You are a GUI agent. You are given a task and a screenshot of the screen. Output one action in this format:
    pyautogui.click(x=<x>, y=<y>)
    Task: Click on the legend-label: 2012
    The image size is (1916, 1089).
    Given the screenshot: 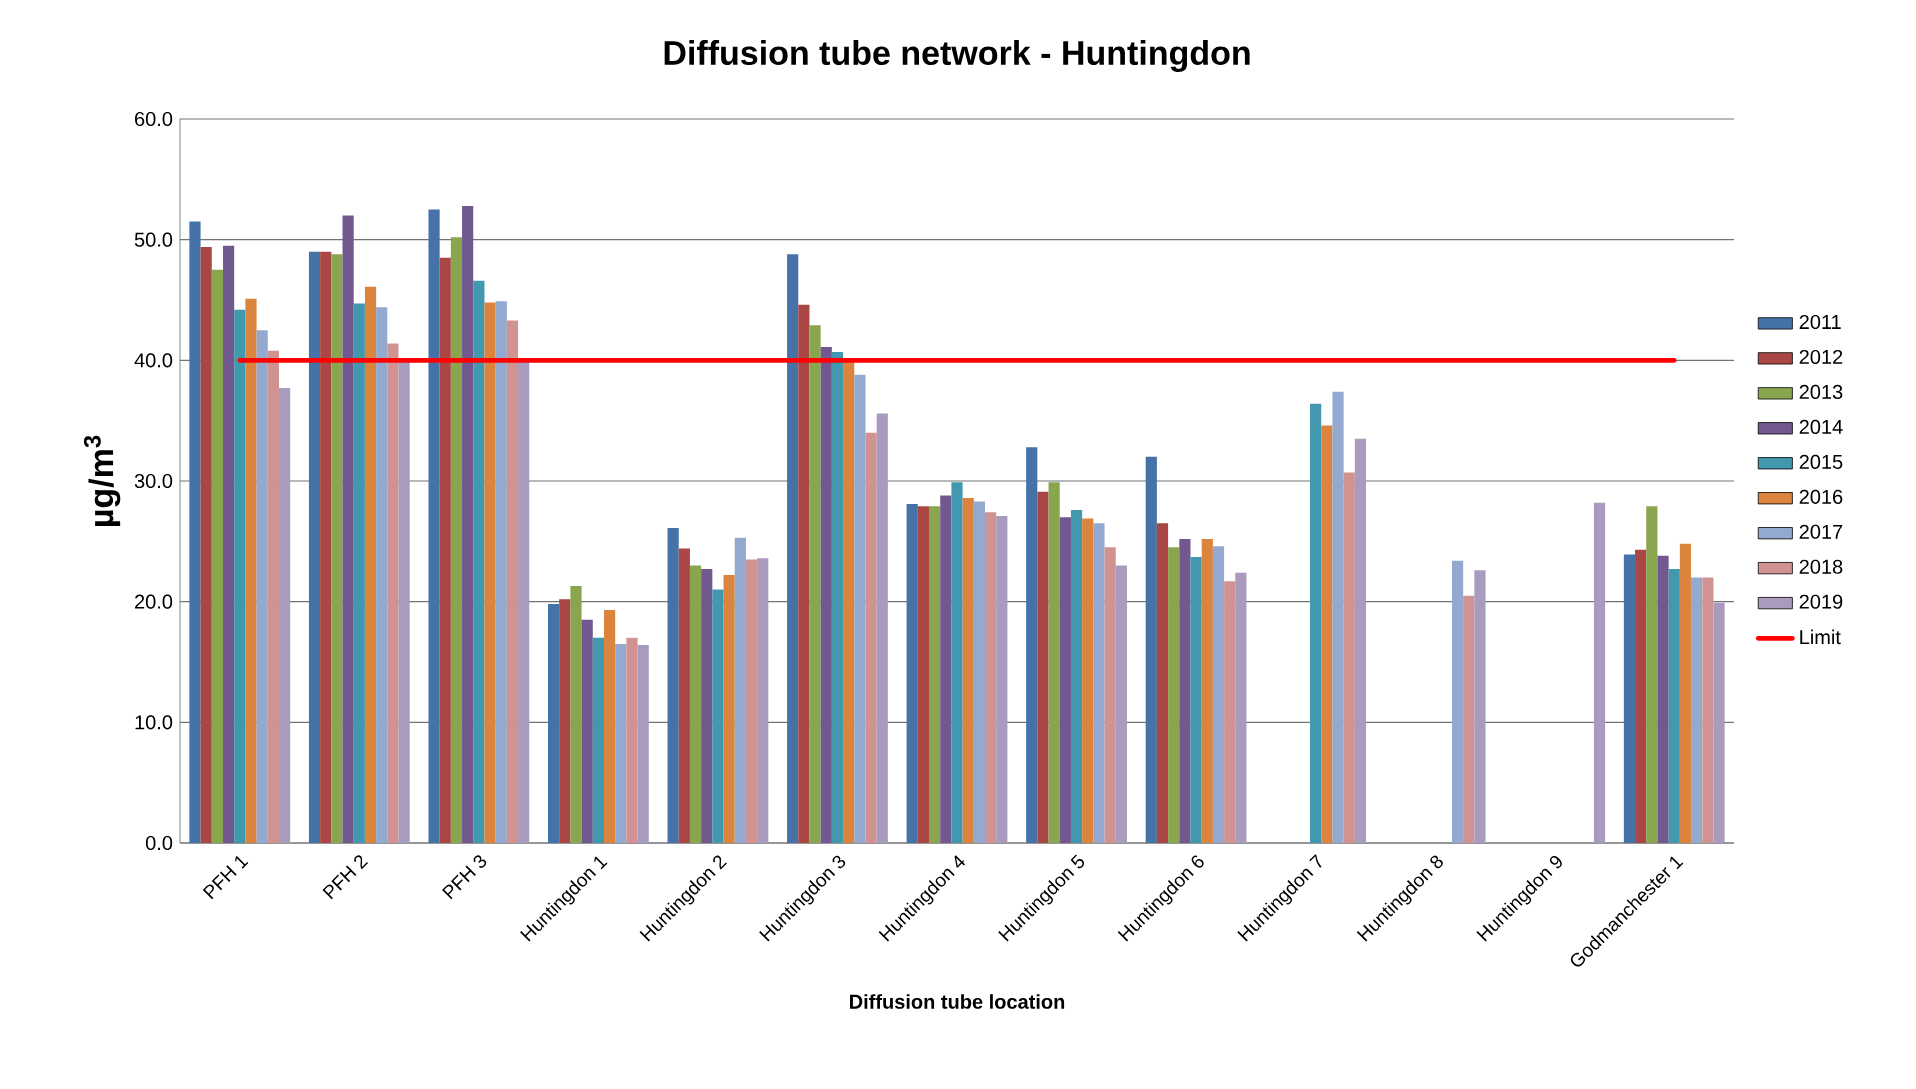 What is the action you would take?
    pyautogui.click(x=1821, y=357)
    